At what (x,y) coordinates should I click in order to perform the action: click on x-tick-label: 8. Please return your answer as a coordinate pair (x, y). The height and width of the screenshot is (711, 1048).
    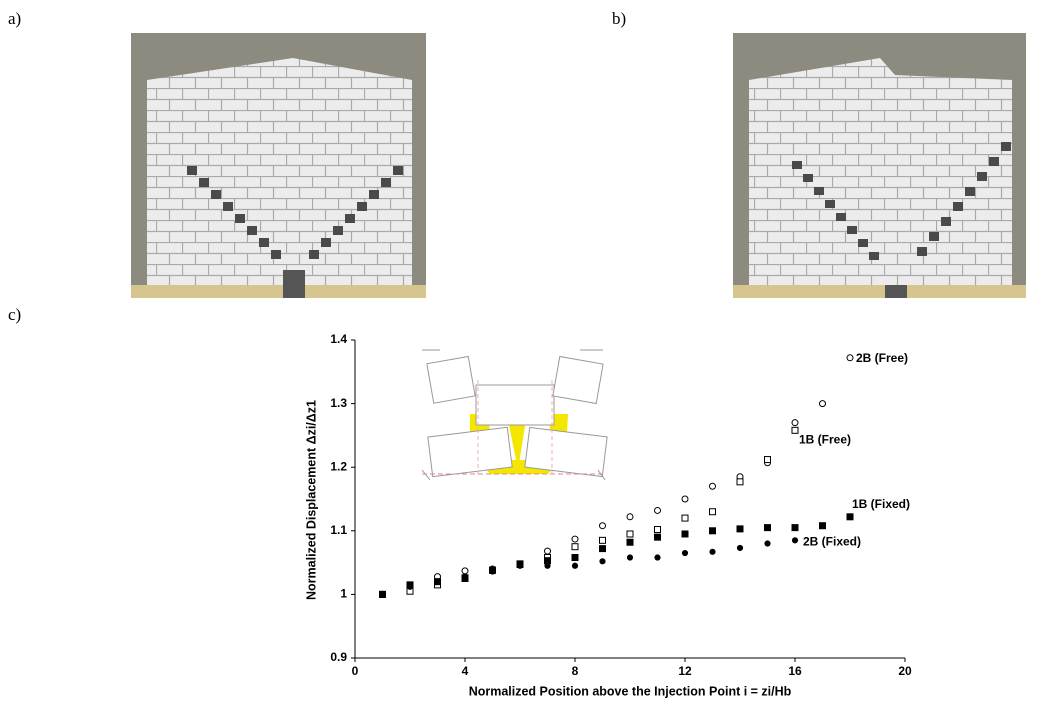
    Looking at the image, I should click on (575, 671).